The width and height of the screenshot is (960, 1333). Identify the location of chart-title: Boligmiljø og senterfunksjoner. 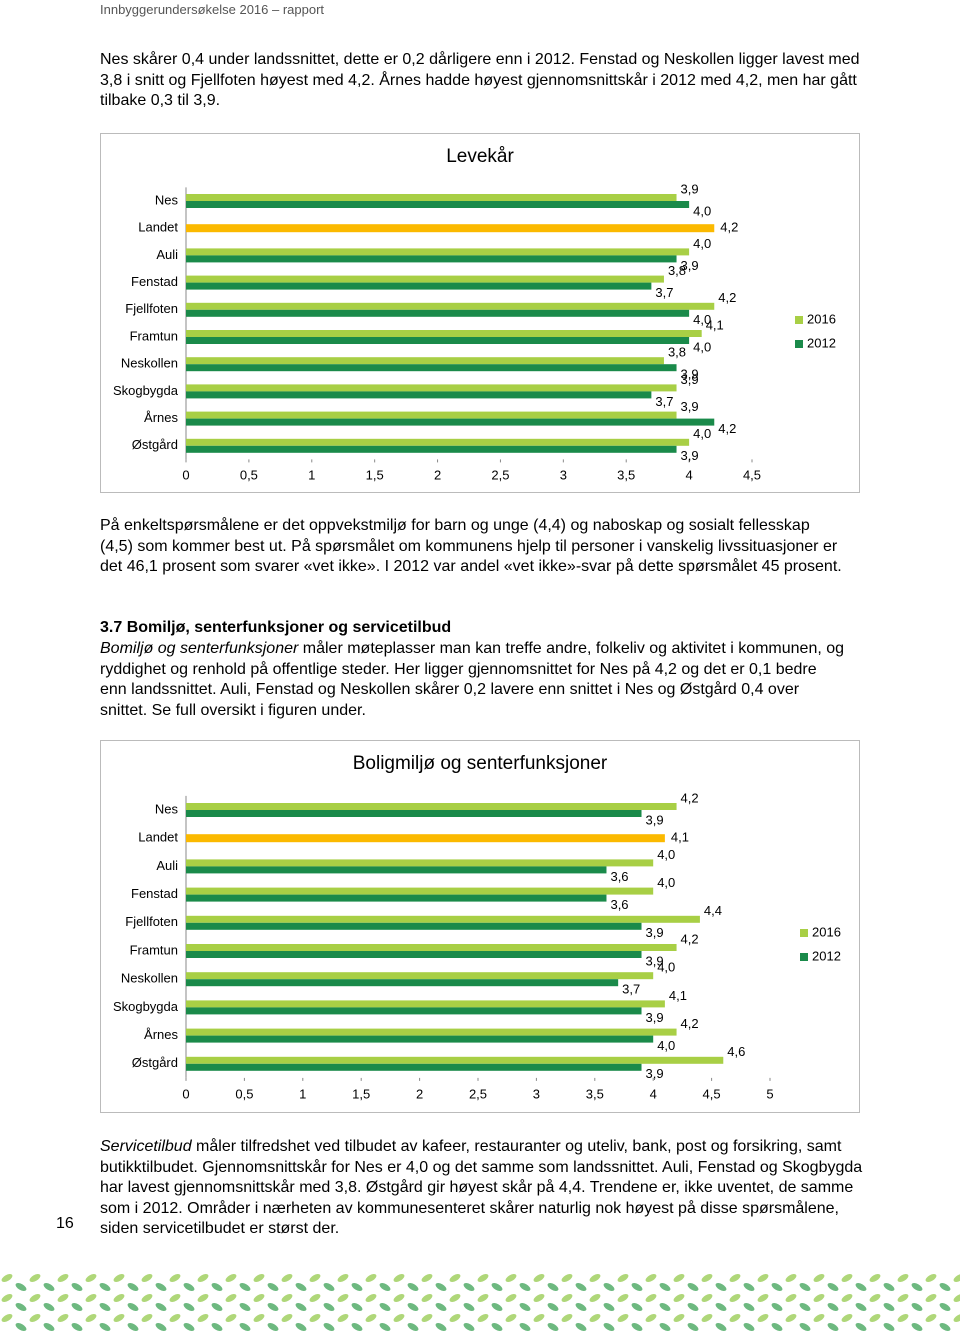
(480, 763).